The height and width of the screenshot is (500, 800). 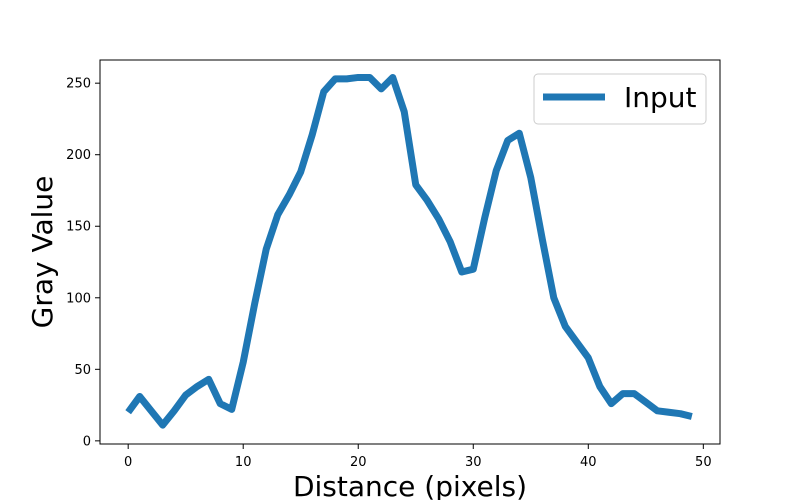 I want to click on y-tick-label: 150, so click(x=78, y=227).